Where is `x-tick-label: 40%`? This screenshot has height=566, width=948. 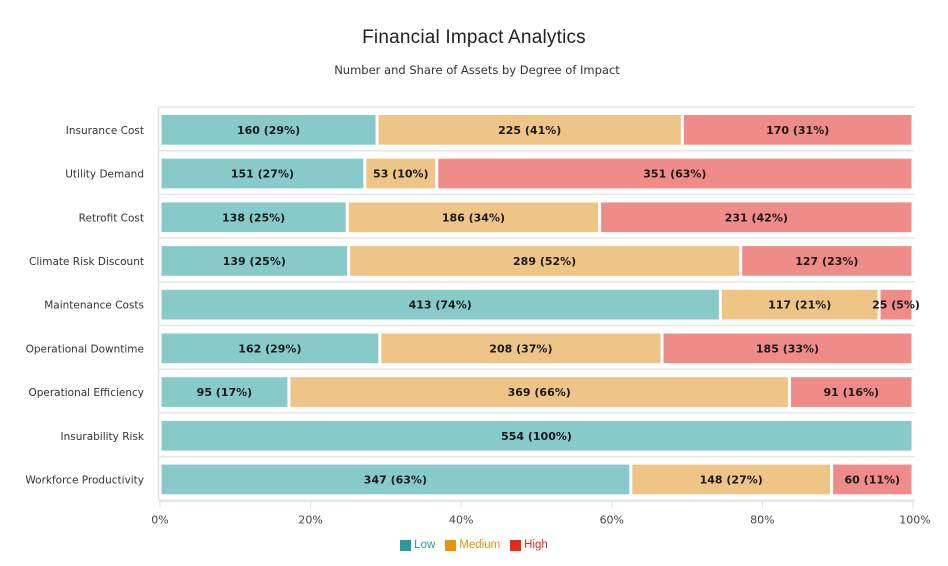
x-tick-label: 40% is located at coordinates (461, 519).